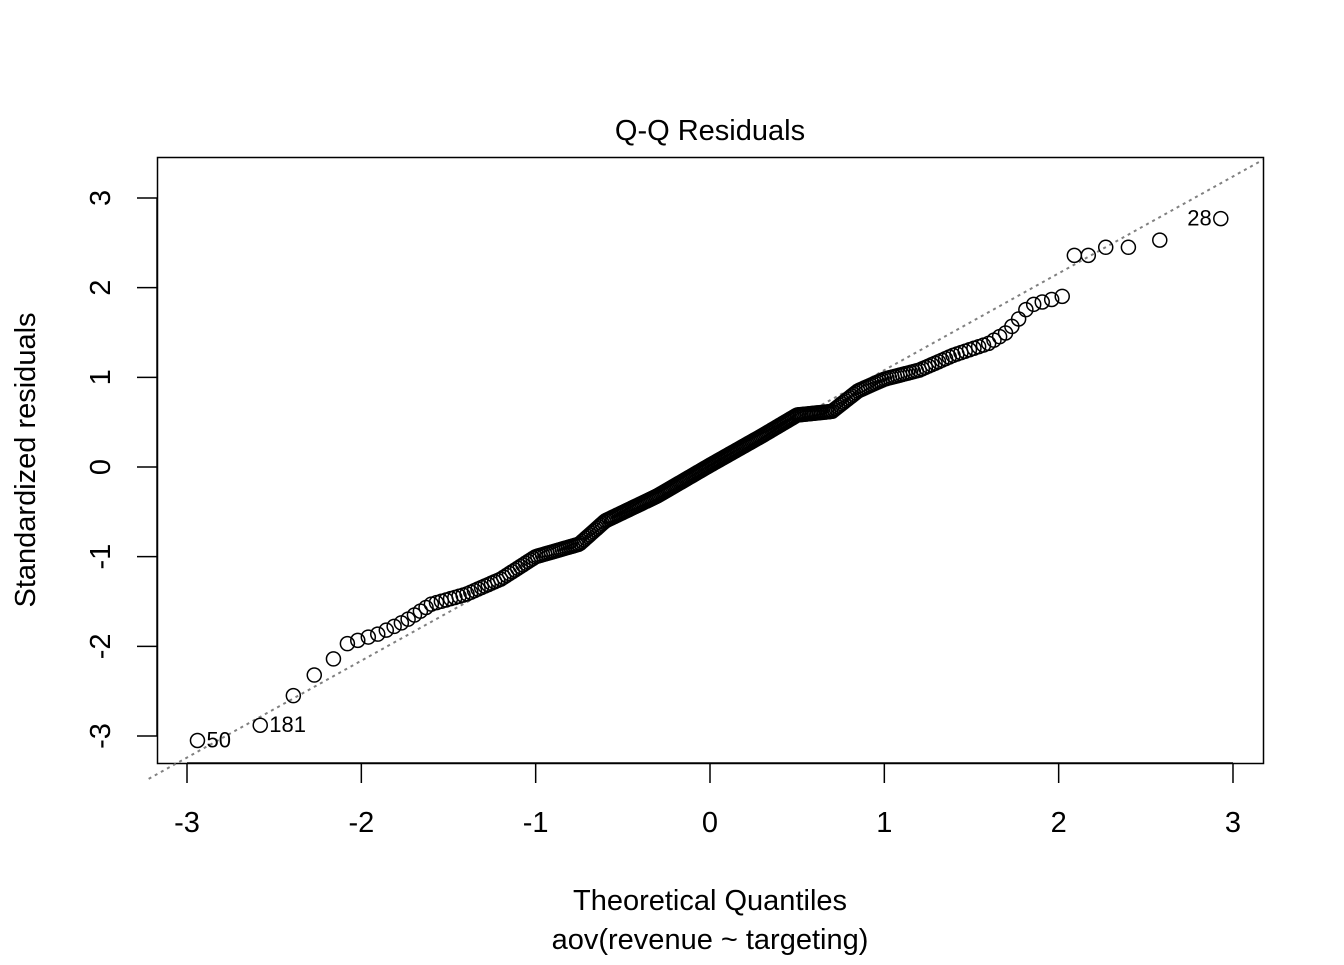 The width and height of the screenshot is (1344, 965). What do you see at coordinates (710, 823) in the screenshot?
I see `x-tick-label: 0` at bounding box center [710, 823].